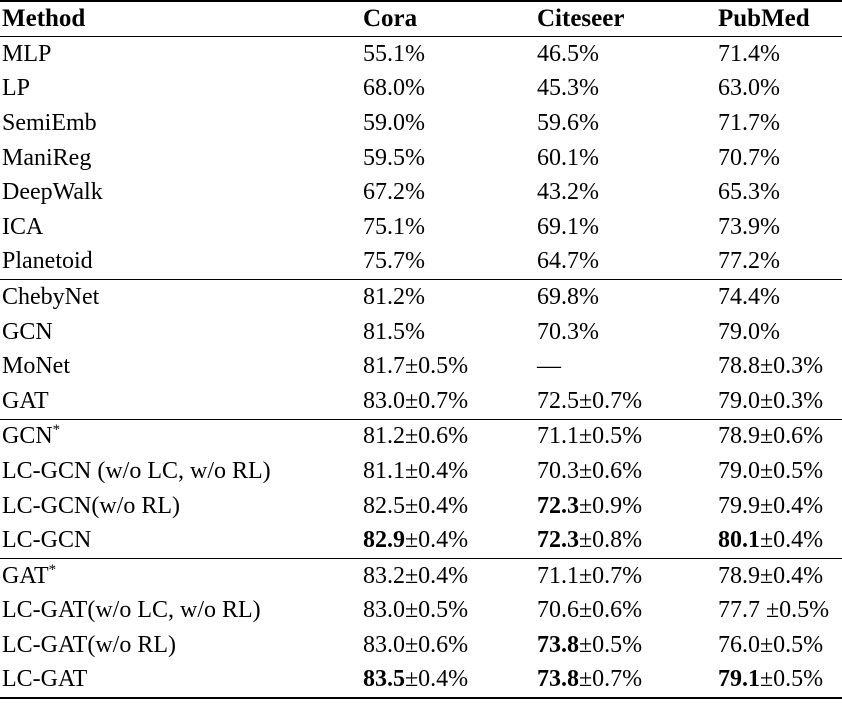  I want to click on value-main: 70.3%, so click(568, 331).